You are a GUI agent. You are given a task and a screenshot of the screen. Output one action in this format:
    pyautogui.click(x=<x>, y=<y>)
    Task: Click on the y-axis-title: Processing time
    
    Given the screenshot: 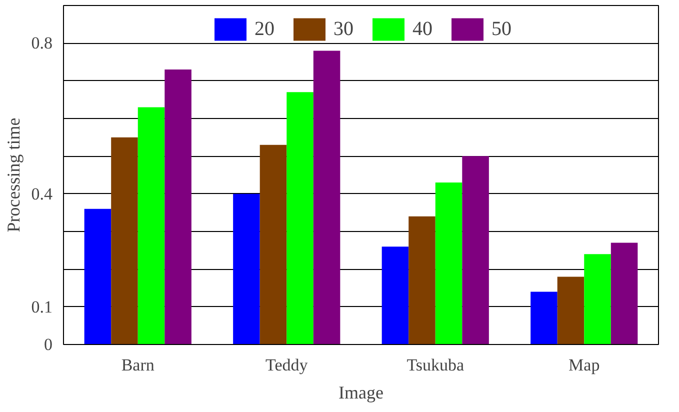 What is the action you would take?
    pyautogui.click(x=13, y=175)
    